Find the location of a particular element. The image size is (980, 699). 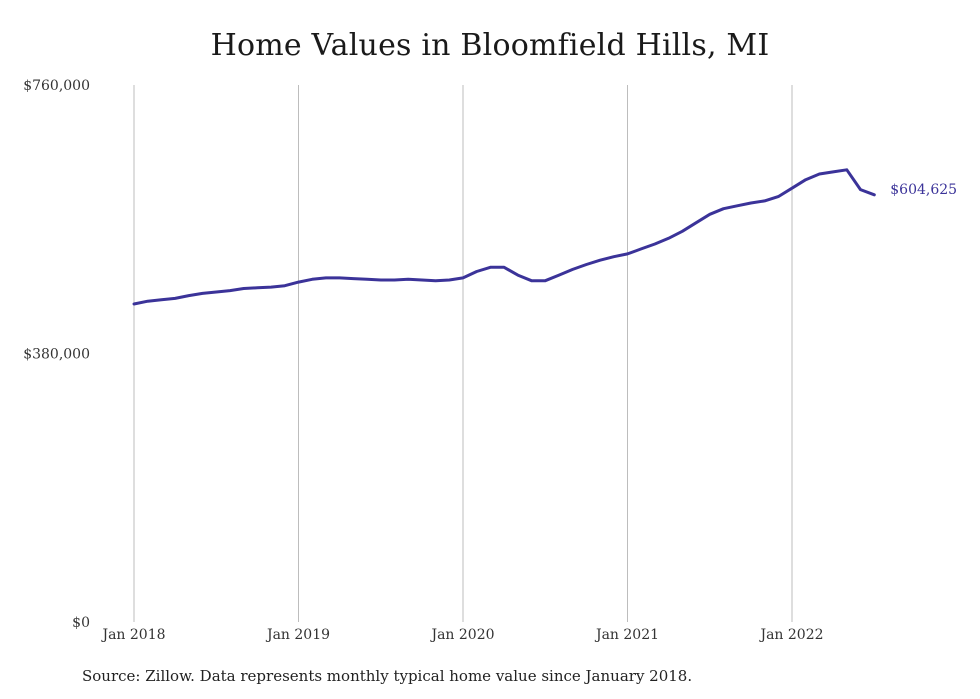

x-tick-label: Jan 2018 is located at coordinates (132, 635).